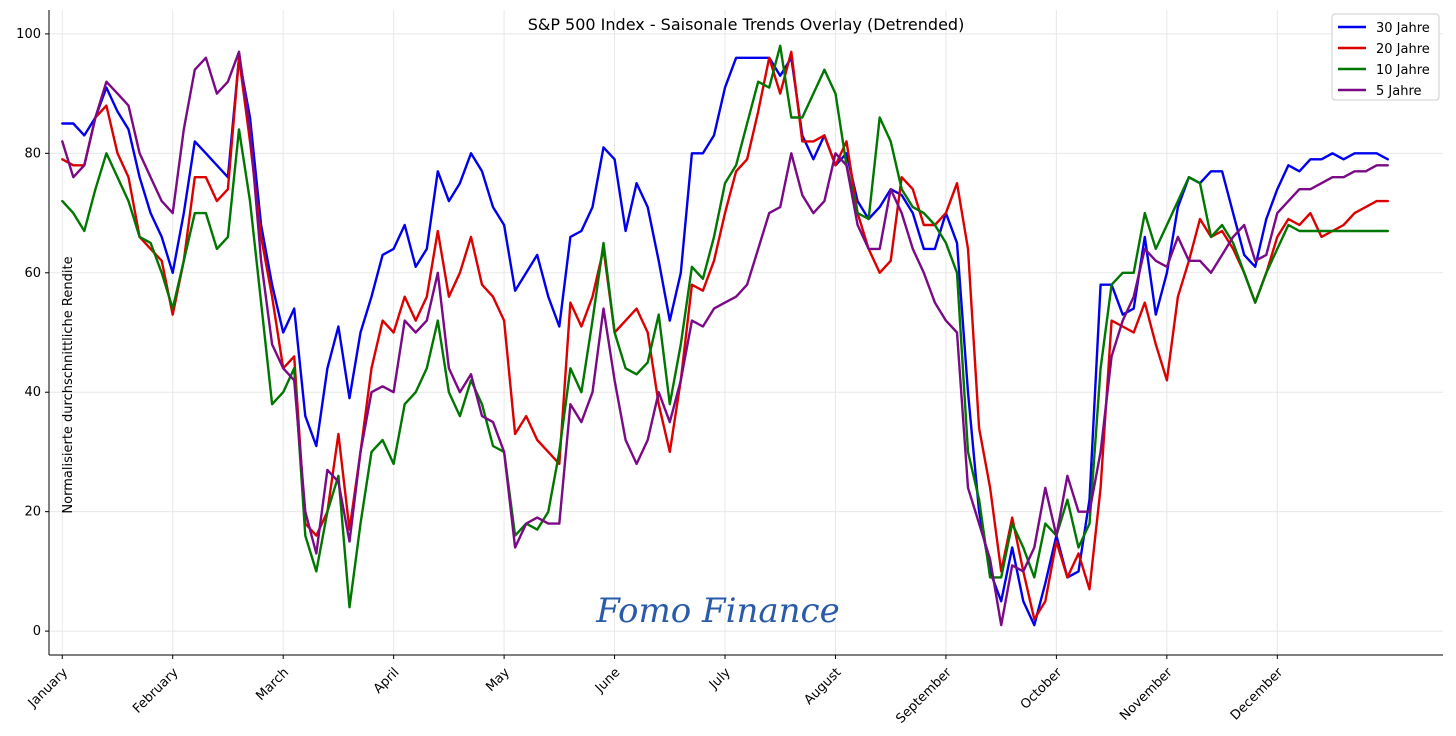 This screenshot has width=1456, height=736. Describe the element at coordinates (28, 34) in the screenshot. I see `y-tick-label: 100` at that location.